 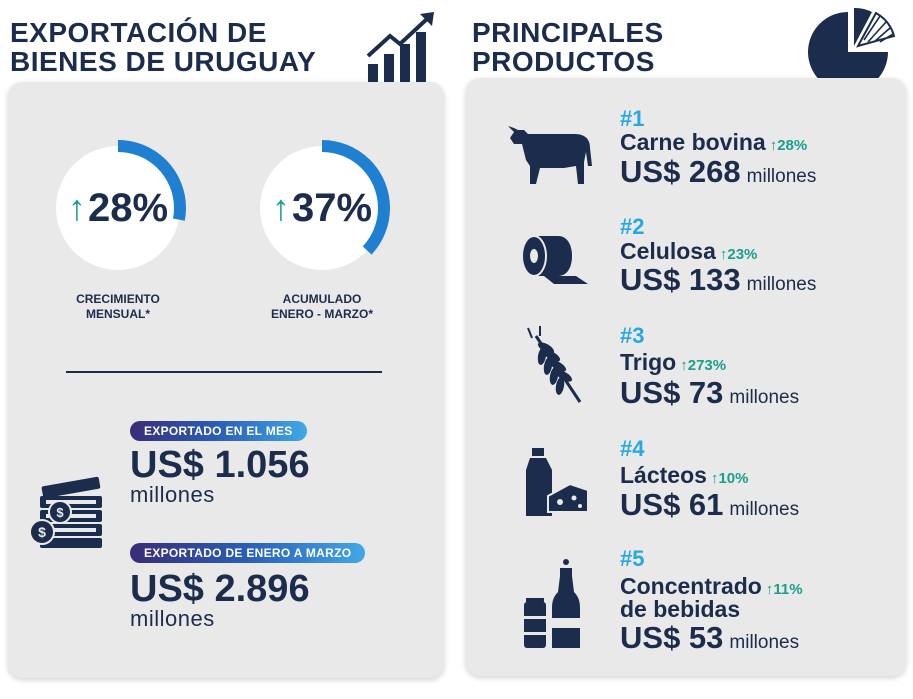 I want to click on product-change: ↑273%, so click(x=703, y=365).